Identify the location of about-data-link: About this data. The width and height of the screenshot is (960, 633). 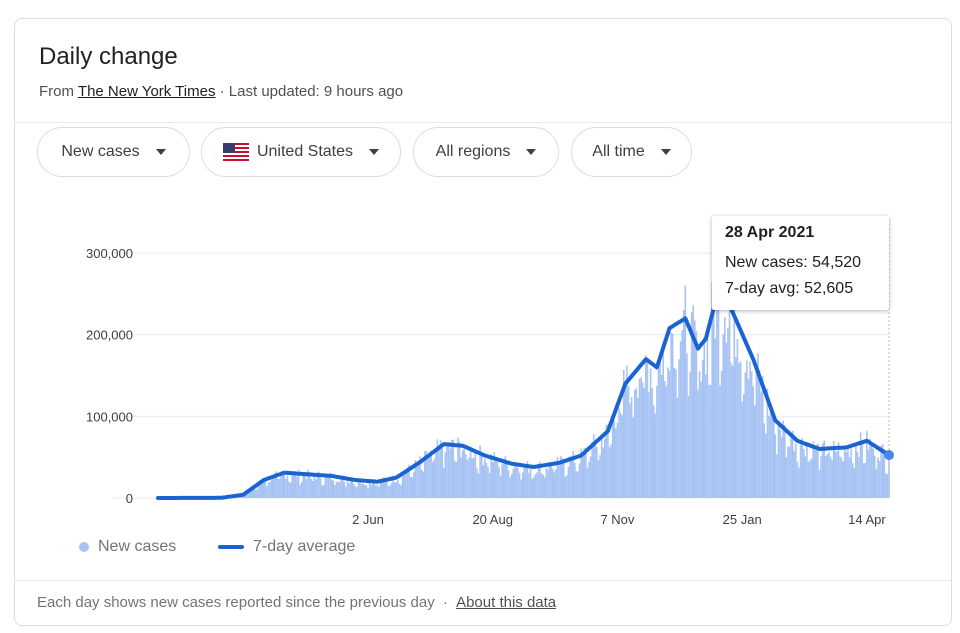
(506, 602).